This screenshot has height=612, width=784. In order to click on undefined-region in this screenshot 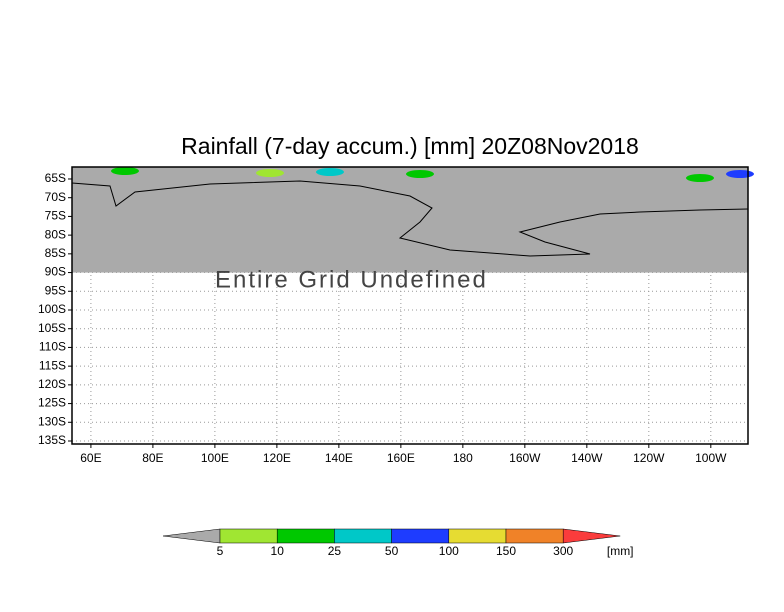, I will do `click(410, 220)`.